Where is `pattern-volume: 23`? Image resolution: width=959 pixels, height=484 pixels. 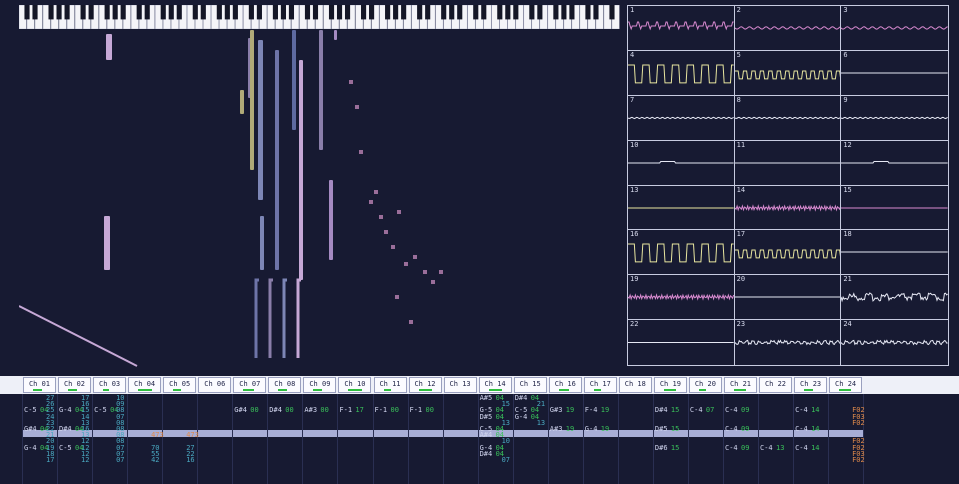 pattern-volume: 23 is located at coordinates (50, 422).